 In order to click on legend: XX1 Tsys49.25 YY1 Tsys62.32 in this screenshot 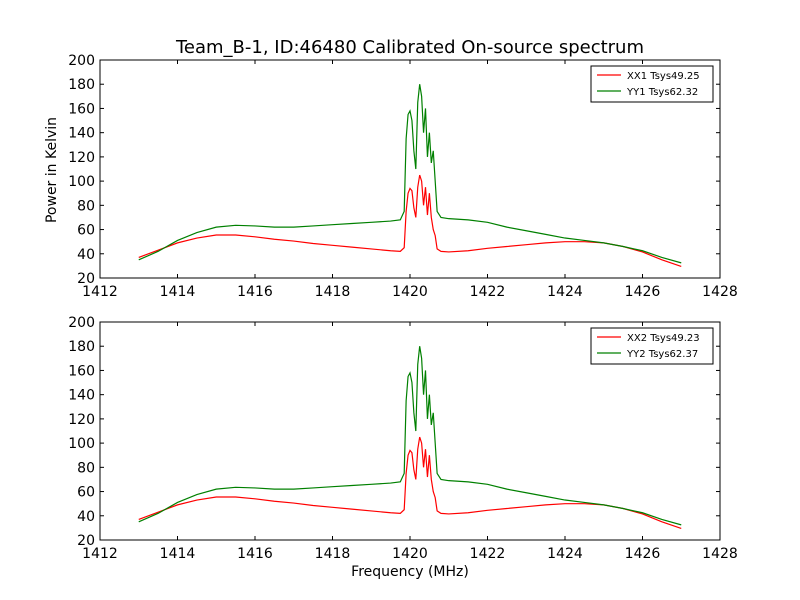, I will do `click(652, 84)`.